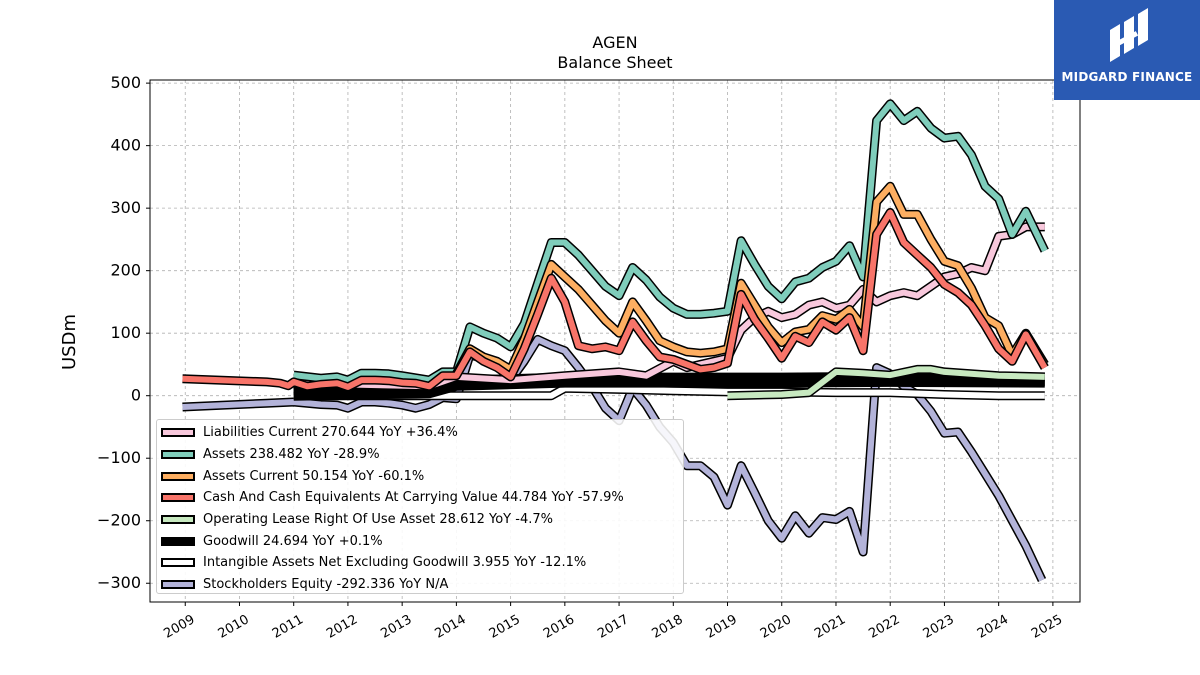 The image size is (1200, 675). Describe the element at coordinates (667, 627) in the screenshot. I see `x-tick-label: 2018` at that location.